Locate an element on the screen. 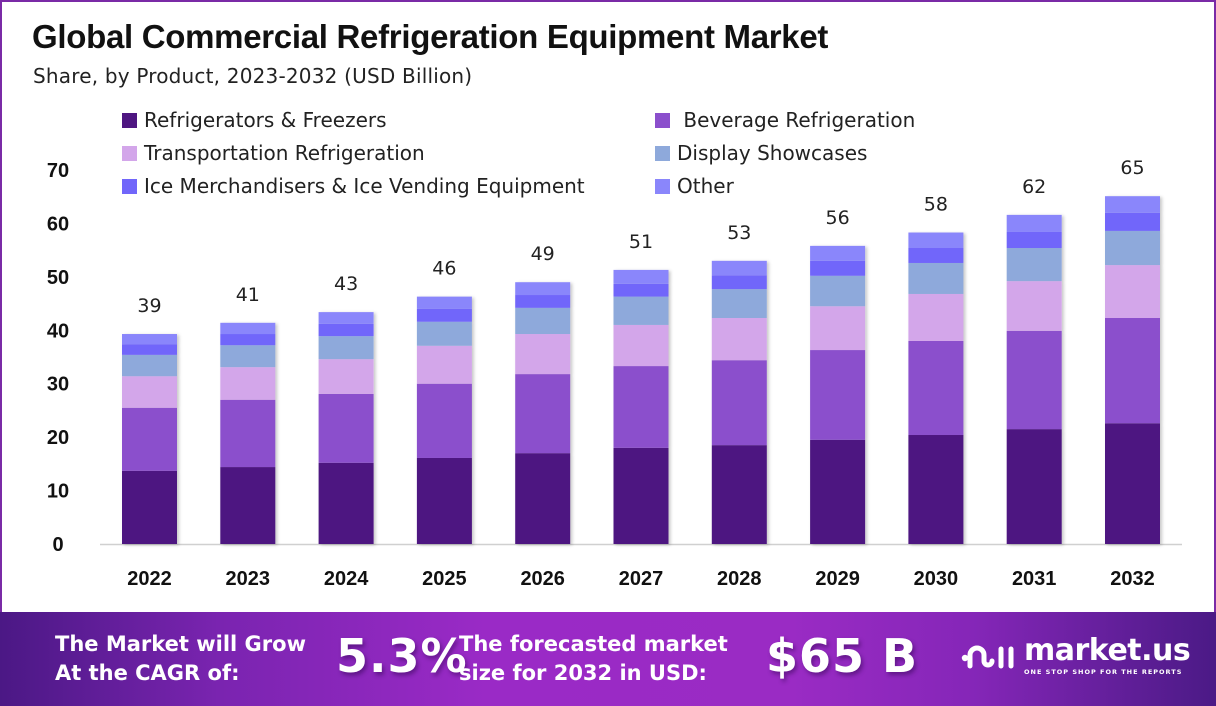 The height and width of the screenshot is (706, 1216). forecast-caption-line1: The forecasted market is located at coordinates (593, 644).